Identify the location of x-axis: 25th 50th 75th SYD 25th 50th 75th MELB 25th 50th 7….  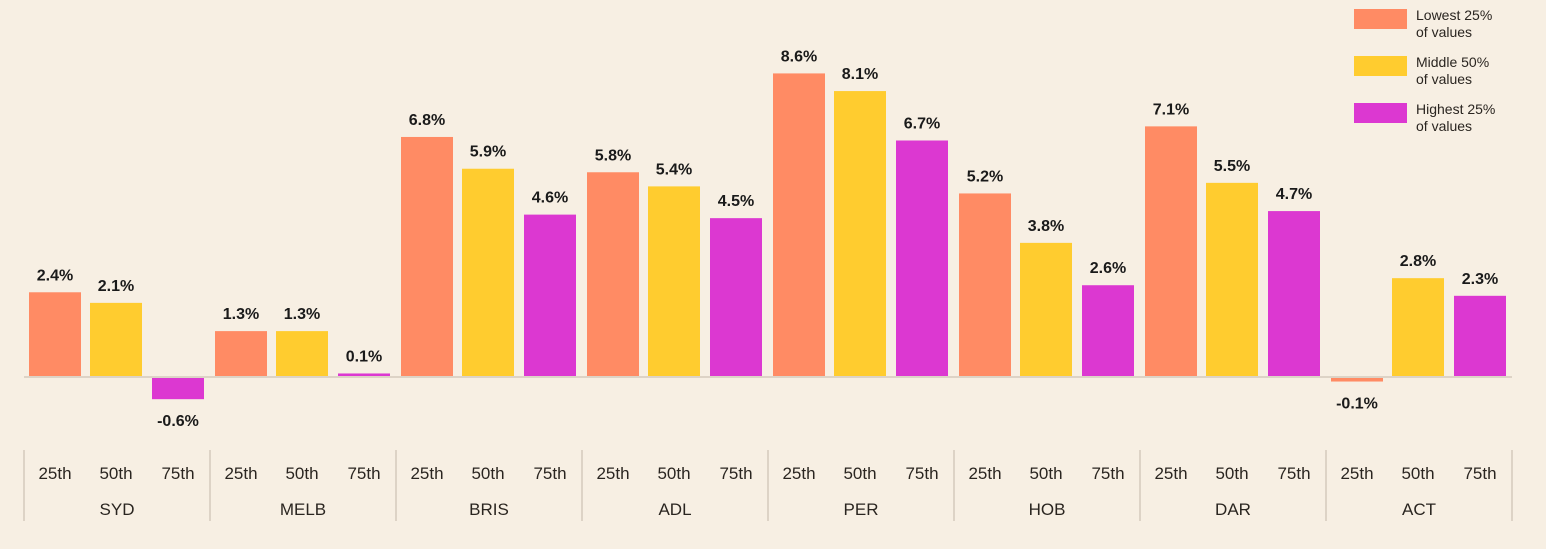
(768, 485).